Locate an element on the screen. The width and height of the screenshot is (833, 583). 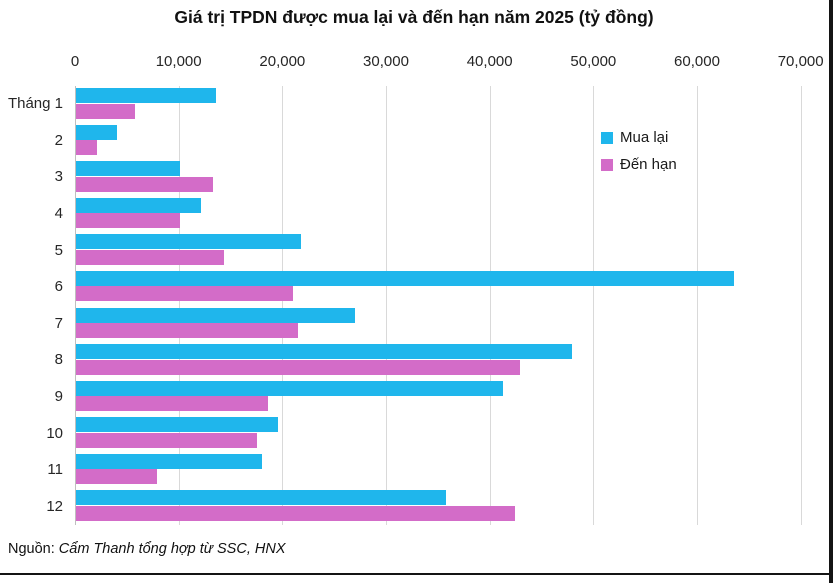
legend-item: Đến hạn is located at coordinates (639, 164).